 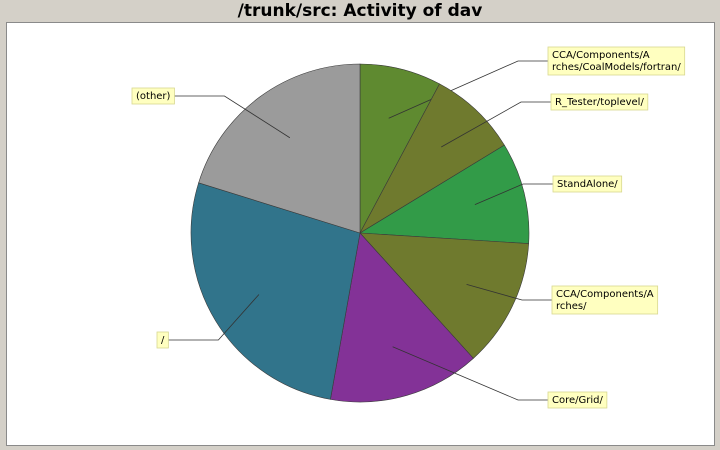 I want to click on slice-label-4: Core/Grid/, so click(x=578, y=400).